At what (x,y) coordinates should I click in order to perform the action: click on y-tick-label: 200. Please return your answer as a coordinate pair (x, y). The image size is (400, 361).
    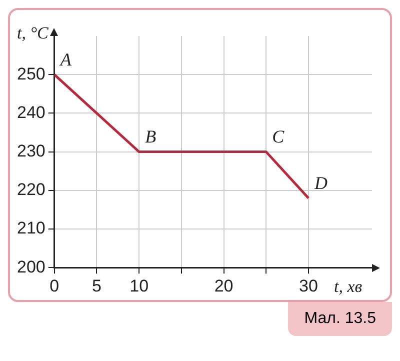
    Looking at the image, I should click on (31, 266).